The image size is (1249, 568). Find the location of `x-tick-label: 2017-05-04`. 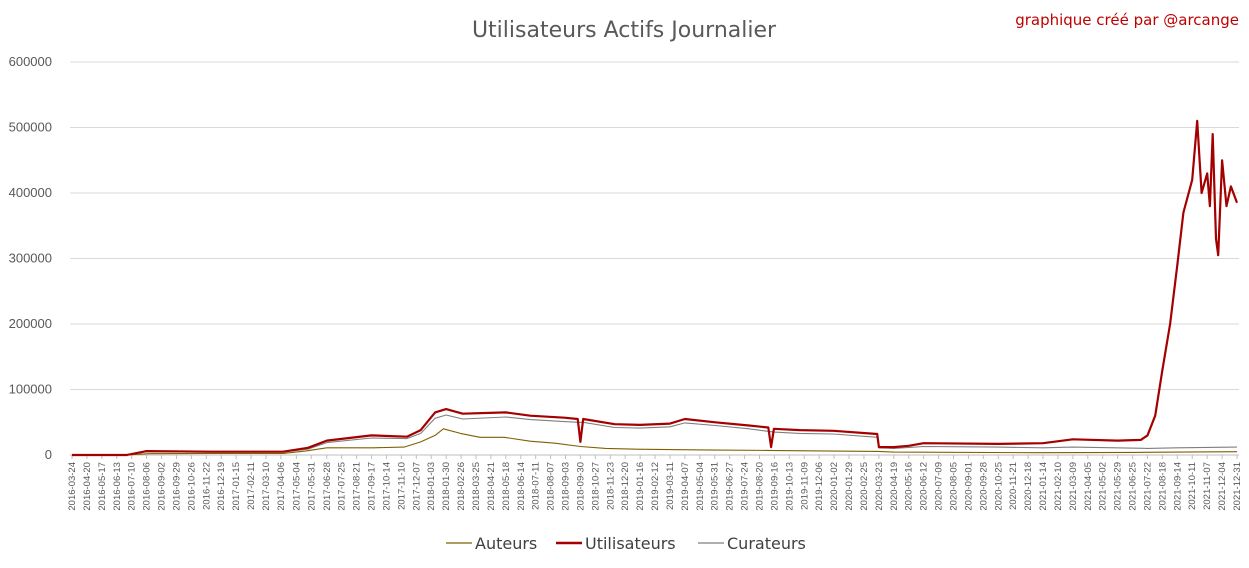

x-tick-label: 2017-05-04 is located at coordinates (296, 486).